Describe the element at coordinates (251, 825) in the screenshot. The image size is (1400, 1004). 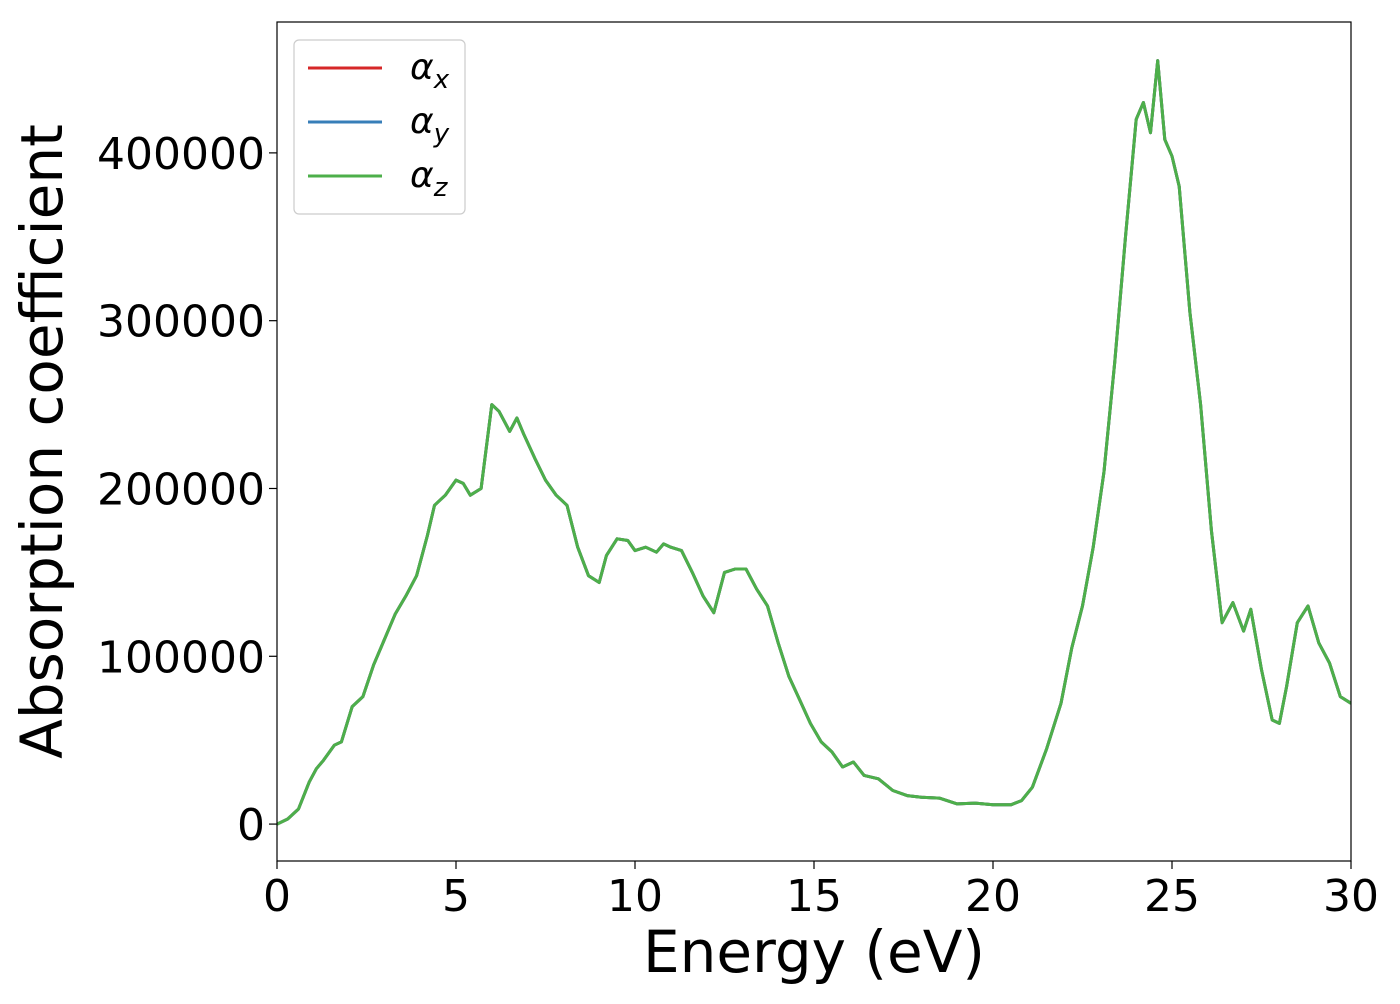
I see `y-tick-label: 0` at that location.